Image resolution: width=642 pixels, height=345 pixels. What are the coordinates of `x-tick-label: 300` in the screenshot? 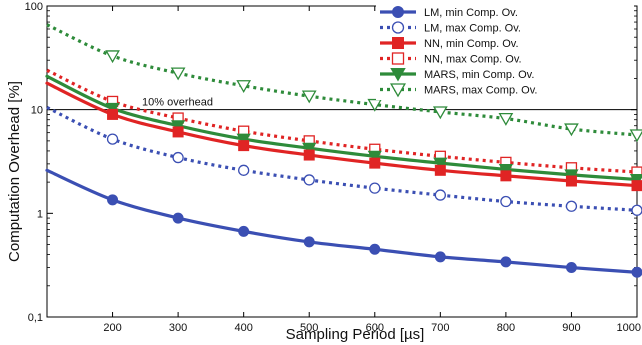 It's located at (178, 328).